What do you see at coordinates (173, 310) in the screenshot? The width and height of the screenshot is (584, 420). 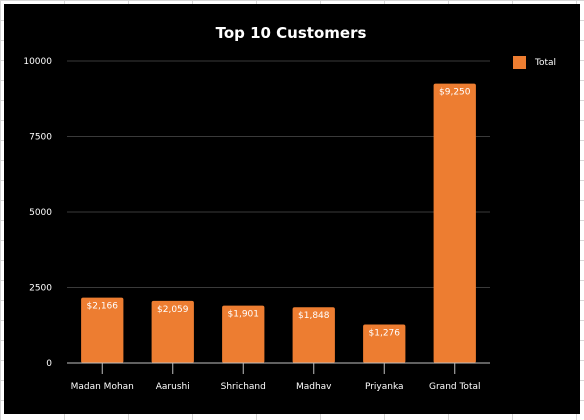 I see `data-label: $2,059` at bounding box center [173, 310].